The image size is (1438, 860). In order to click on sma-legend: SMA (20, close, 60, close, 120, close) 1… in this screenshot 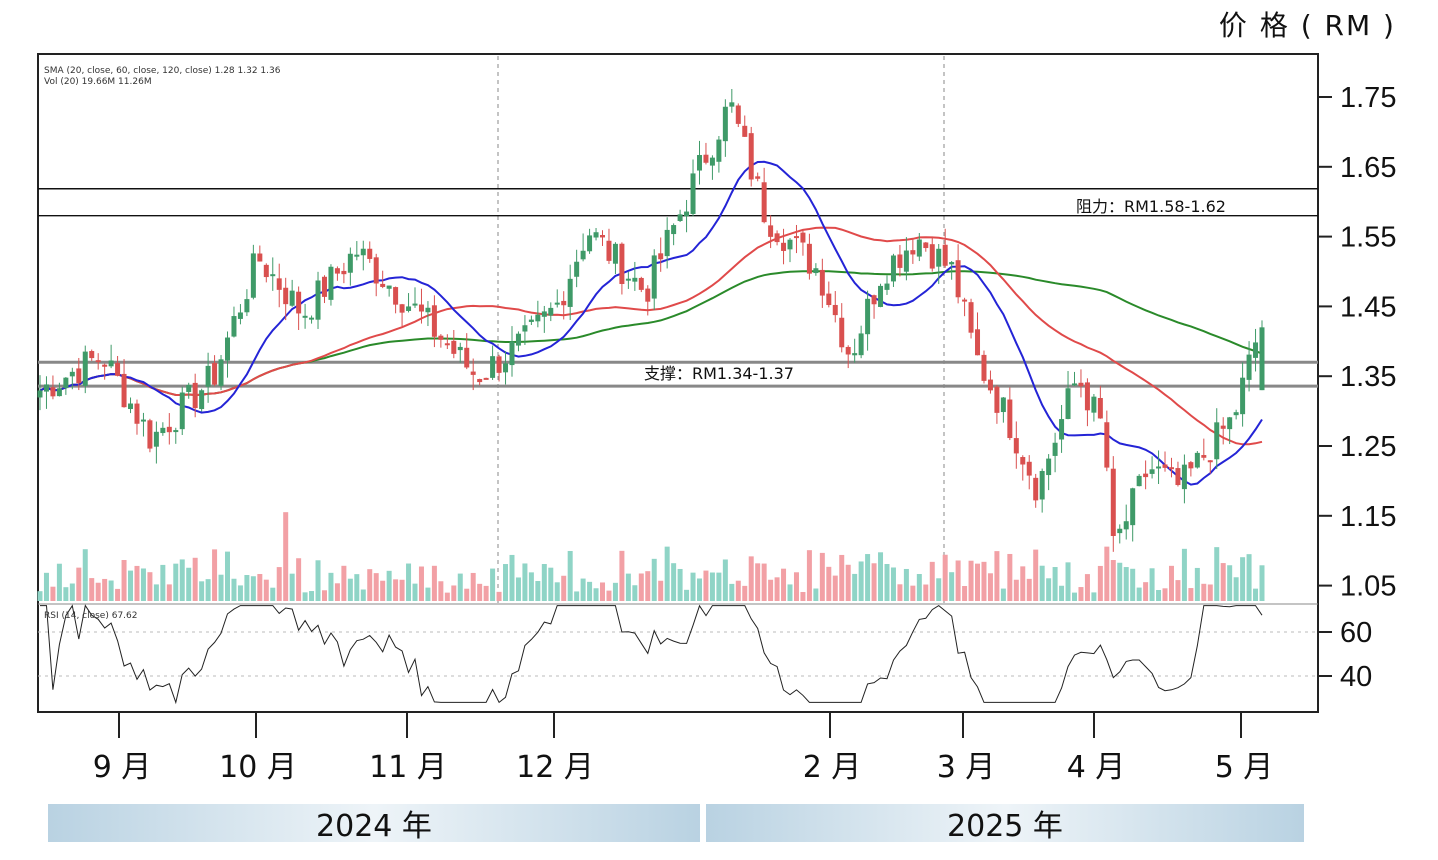, I will do `click(162, 71)`.